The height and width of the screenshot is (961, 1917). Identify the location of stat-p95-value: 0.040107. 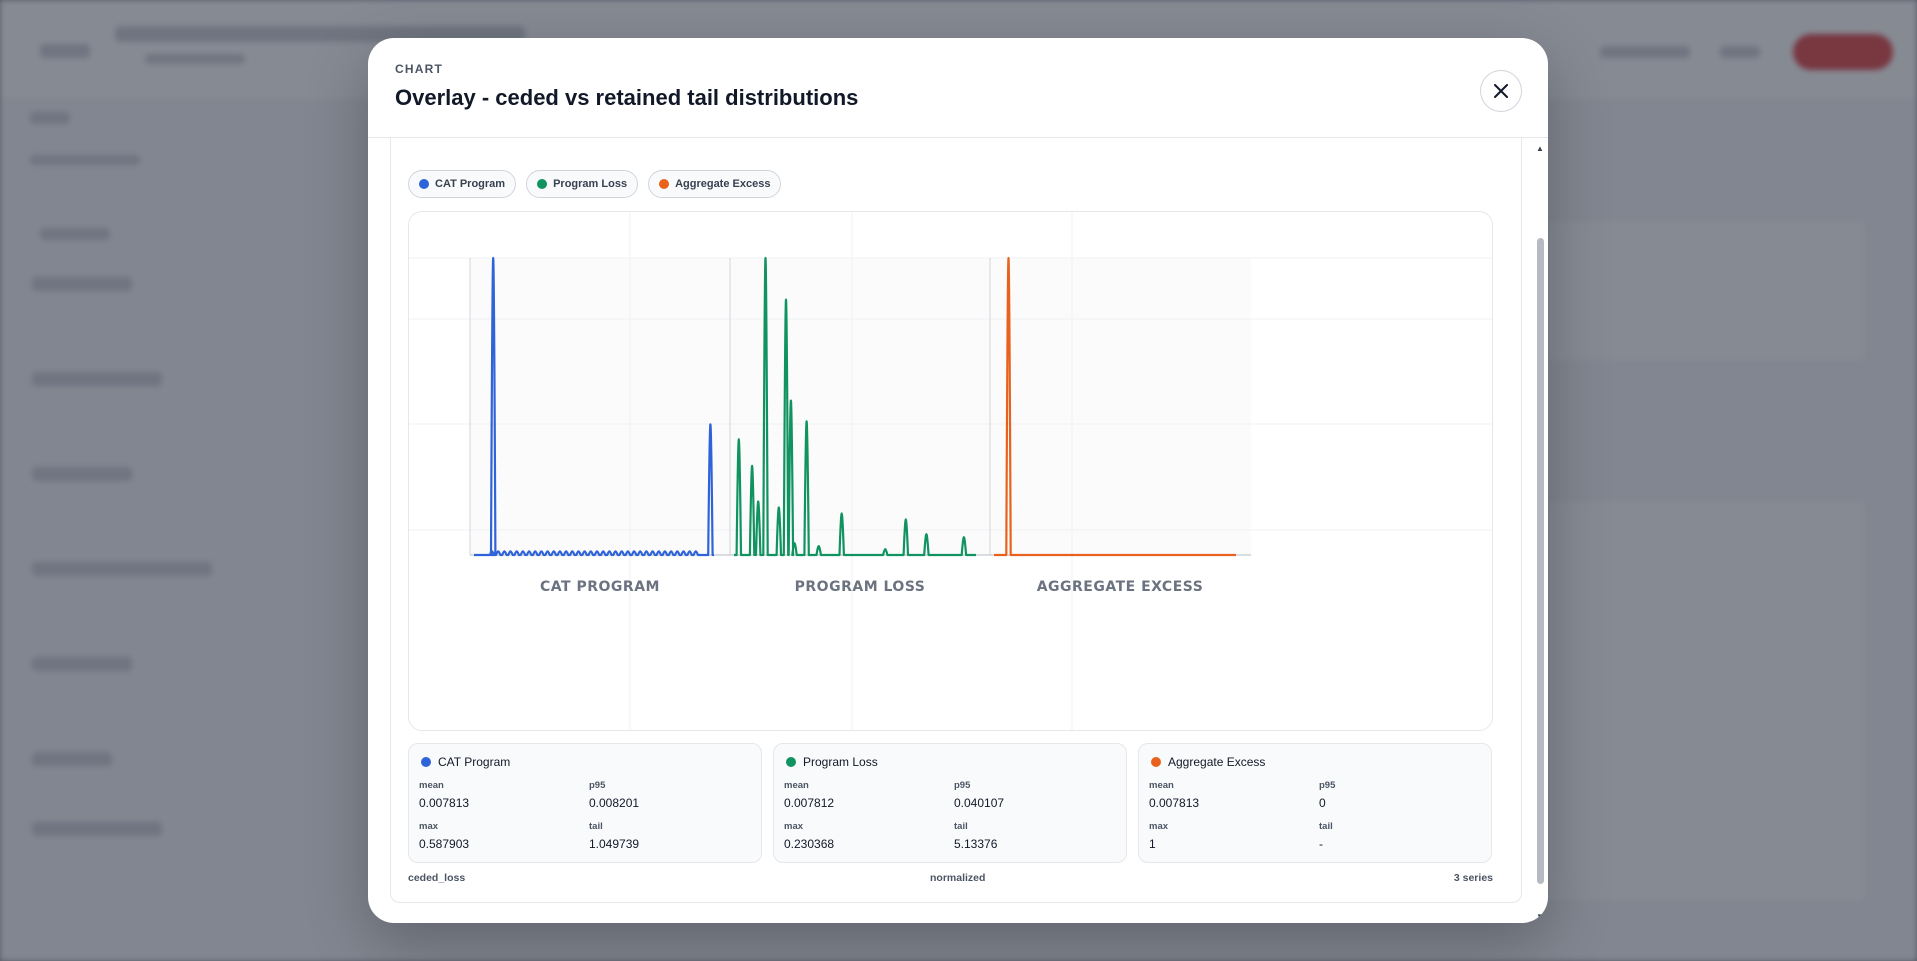
(979, 803).